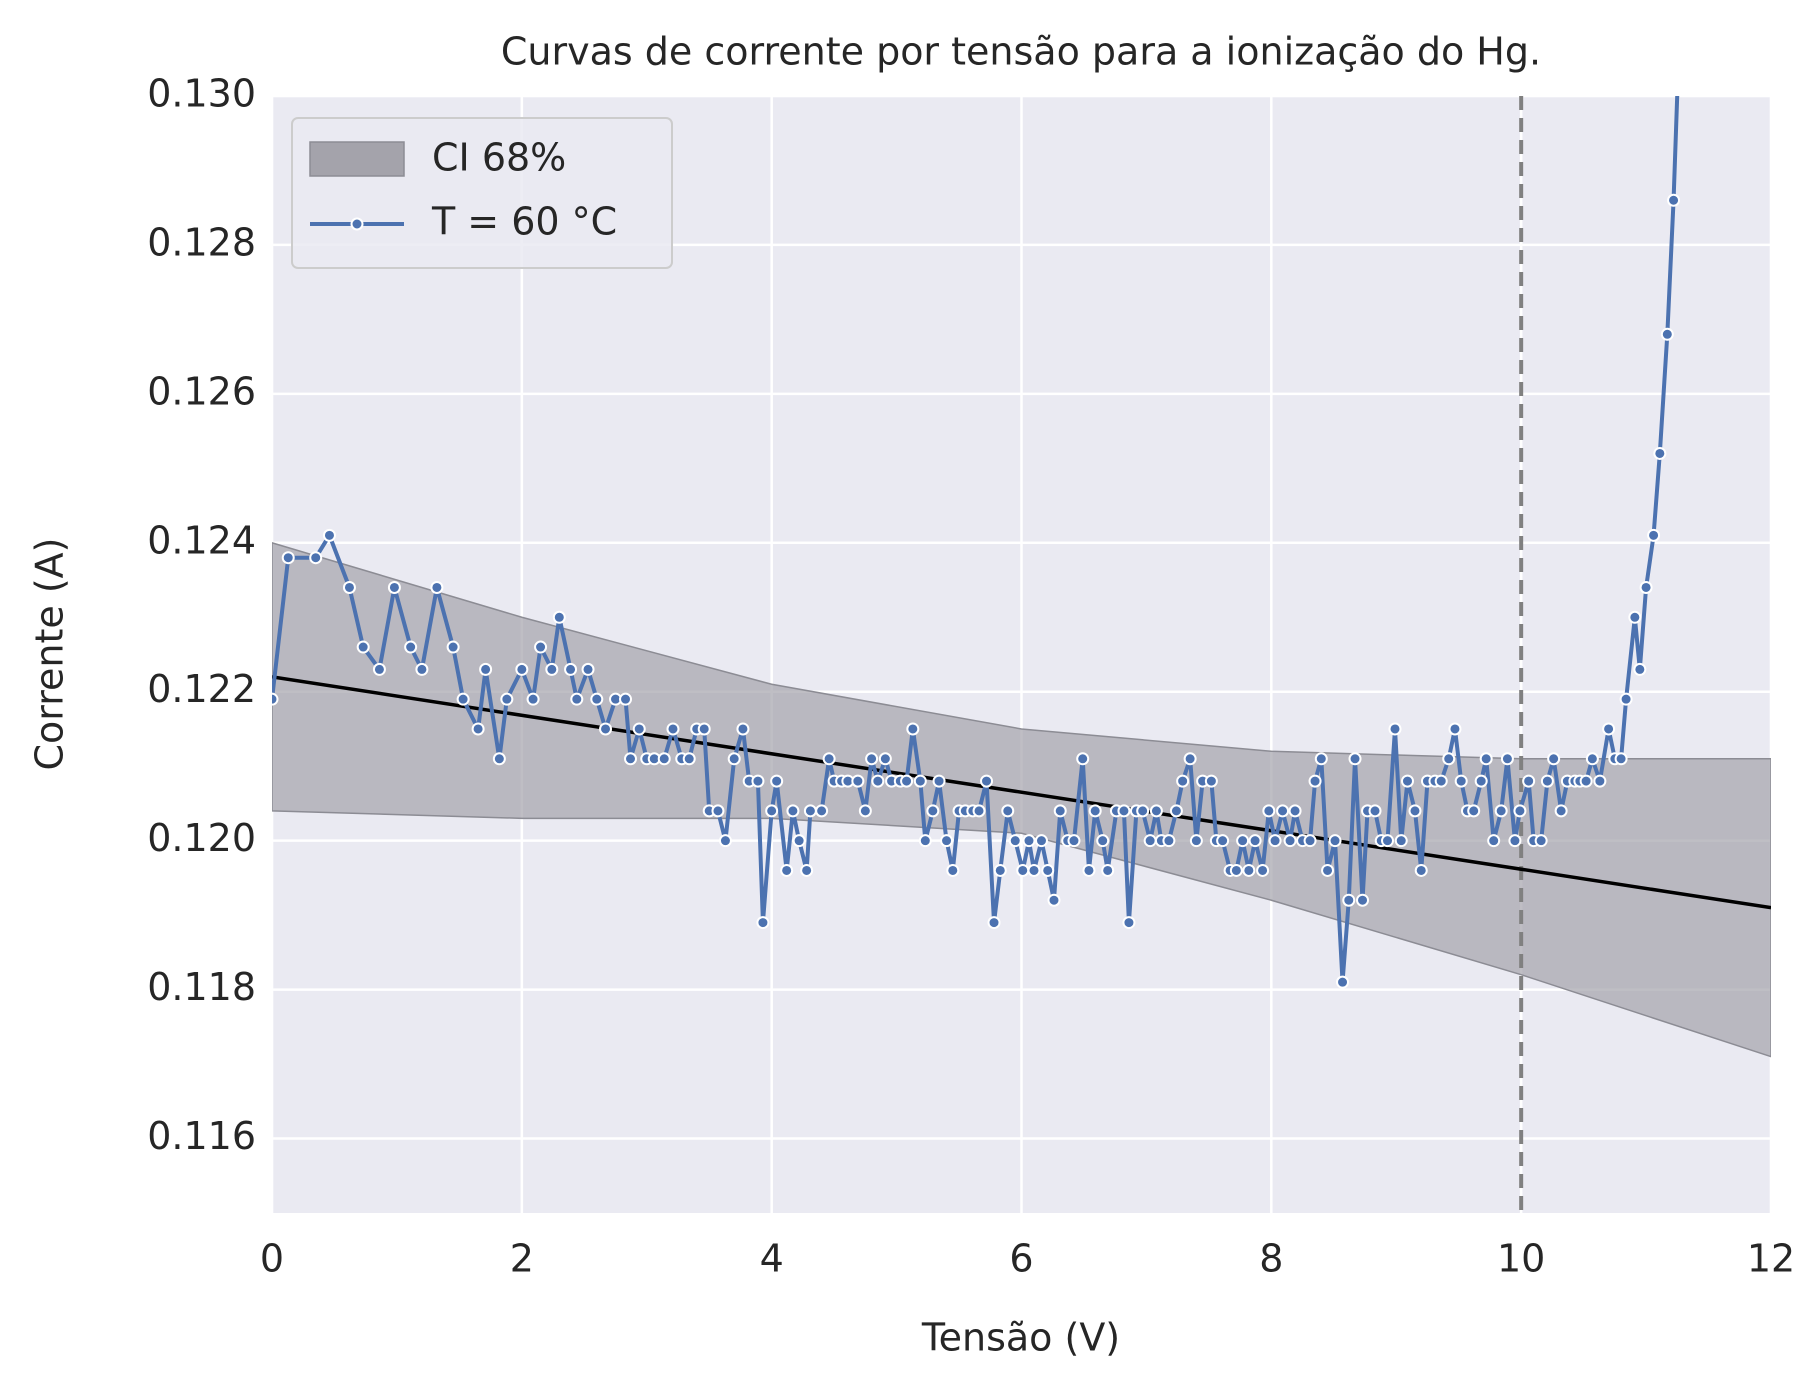 This screenshot has height=1382, width=1812. Describe the element at coordinates (772, 1259) in the screenshot. I see `x-tick-label: 4` at that location.